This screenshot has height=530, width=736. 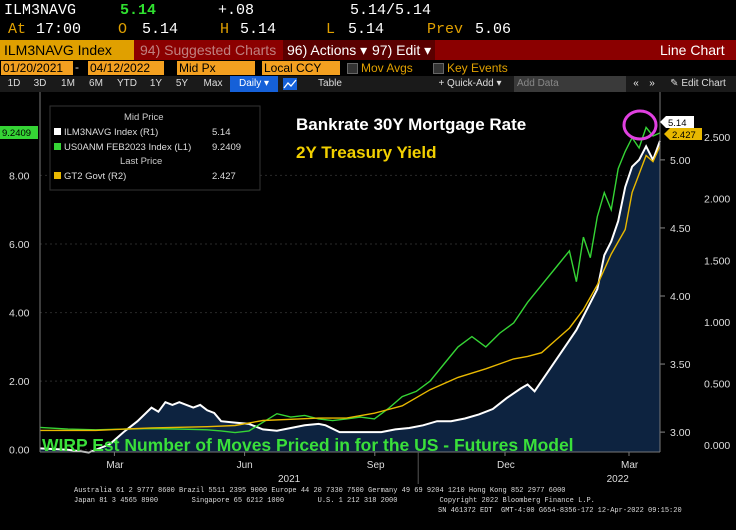 What do you see at coordinates (330, 83) in the screenshot?
I see `table-button: Table` at bounding box center [330, 83].